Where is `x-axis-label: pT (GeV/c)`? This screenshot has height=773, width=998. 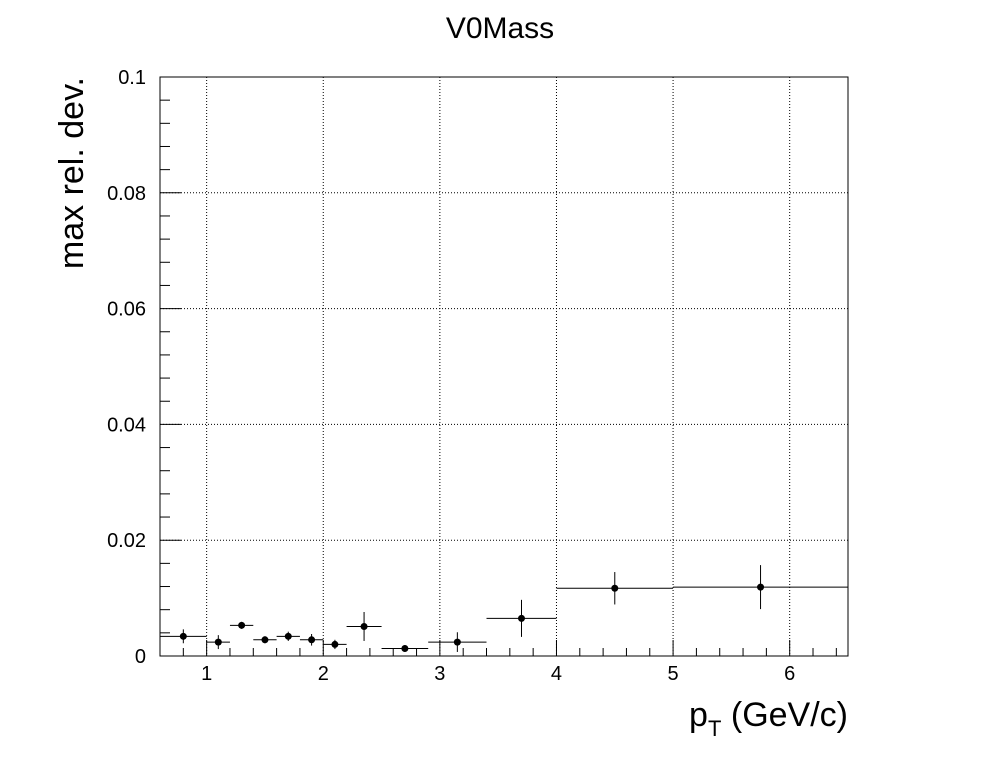
x-axis-label: pT (GeV/c) is located at coordinates (768, 718).